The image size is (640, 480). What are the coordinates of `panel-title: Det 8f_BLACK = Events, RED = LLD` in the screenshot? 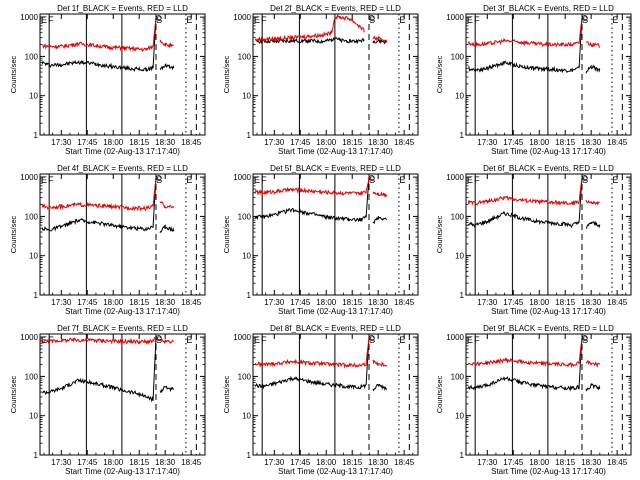 It's located at (335, 328).